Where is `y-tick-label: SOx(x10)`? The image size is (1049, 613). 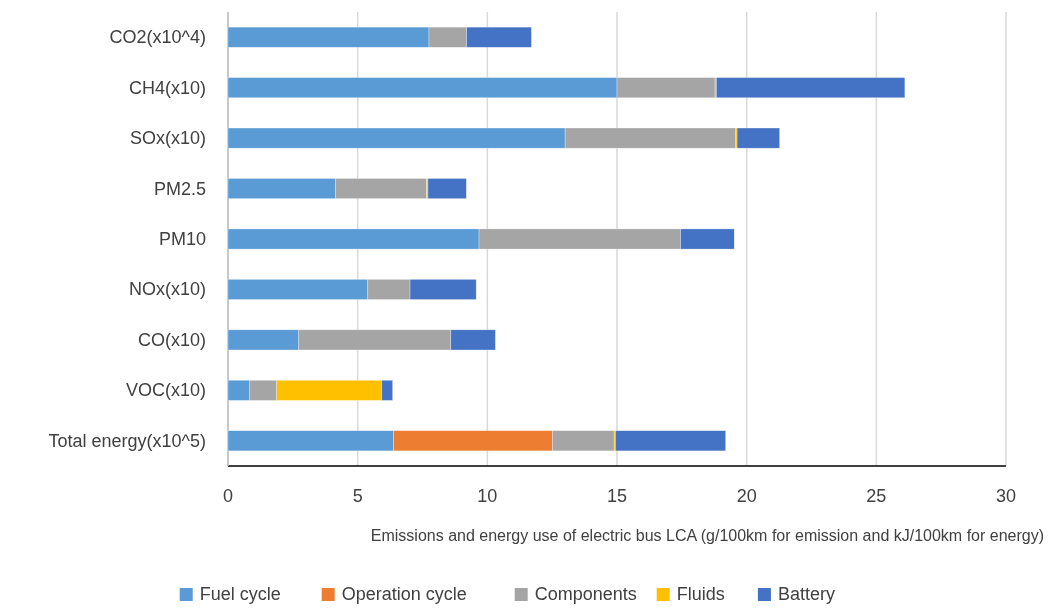
y-tick-label: SOx(x10) is located at coordinates (167, 138).